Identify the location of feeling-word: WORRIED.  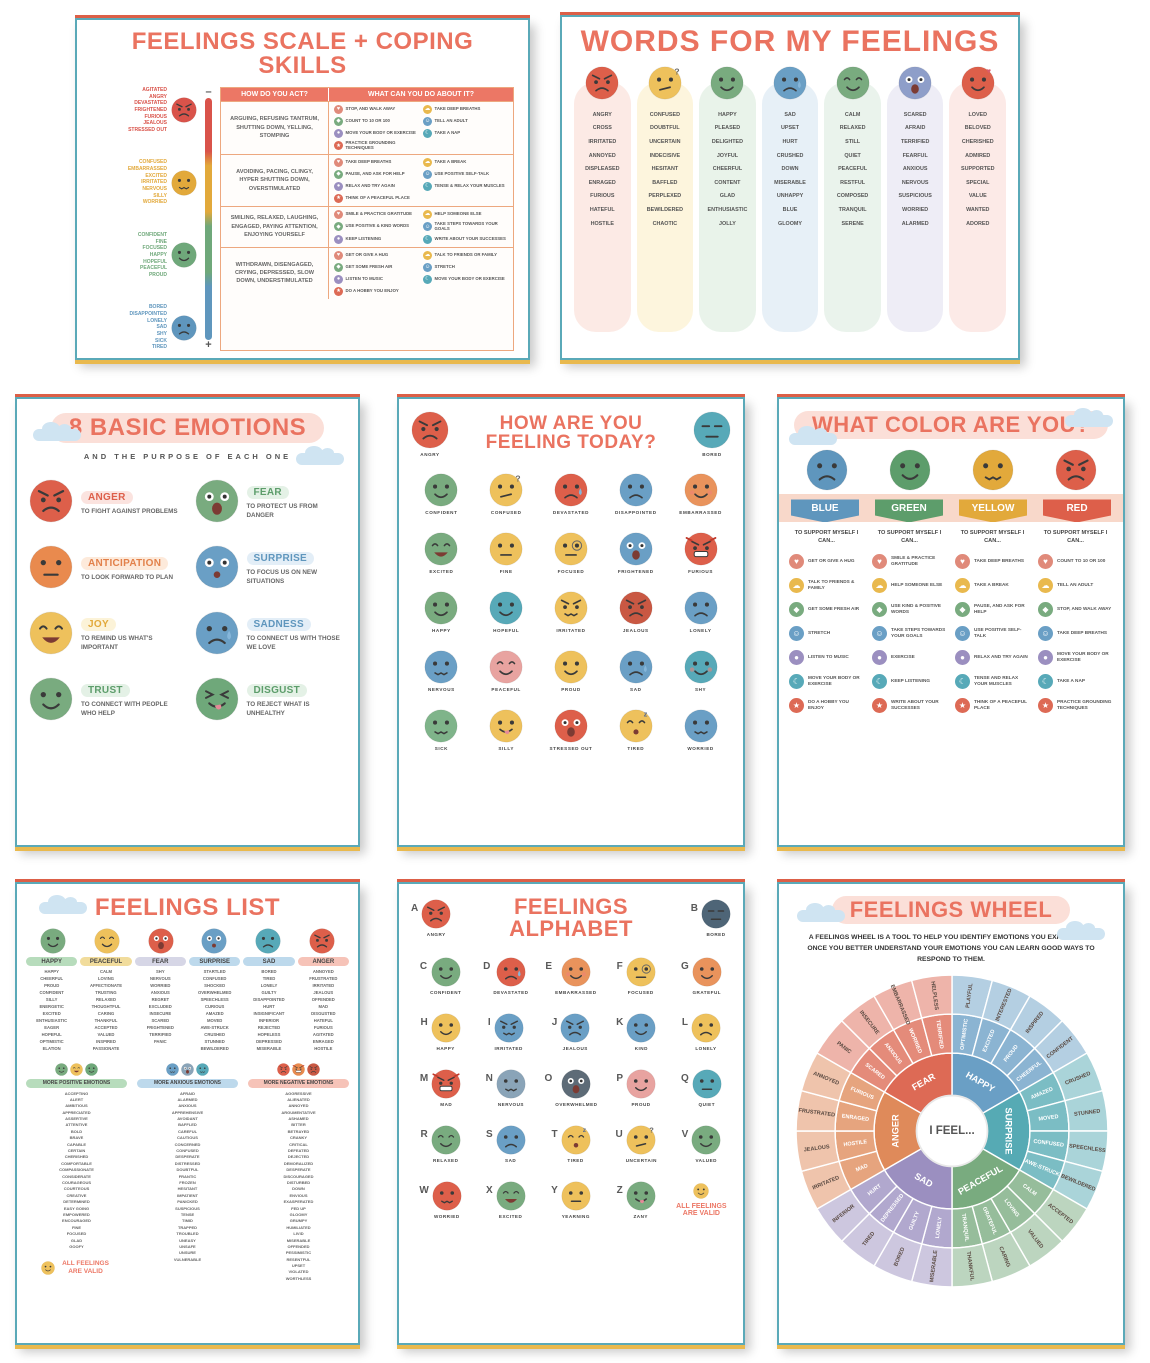
(154, 202).